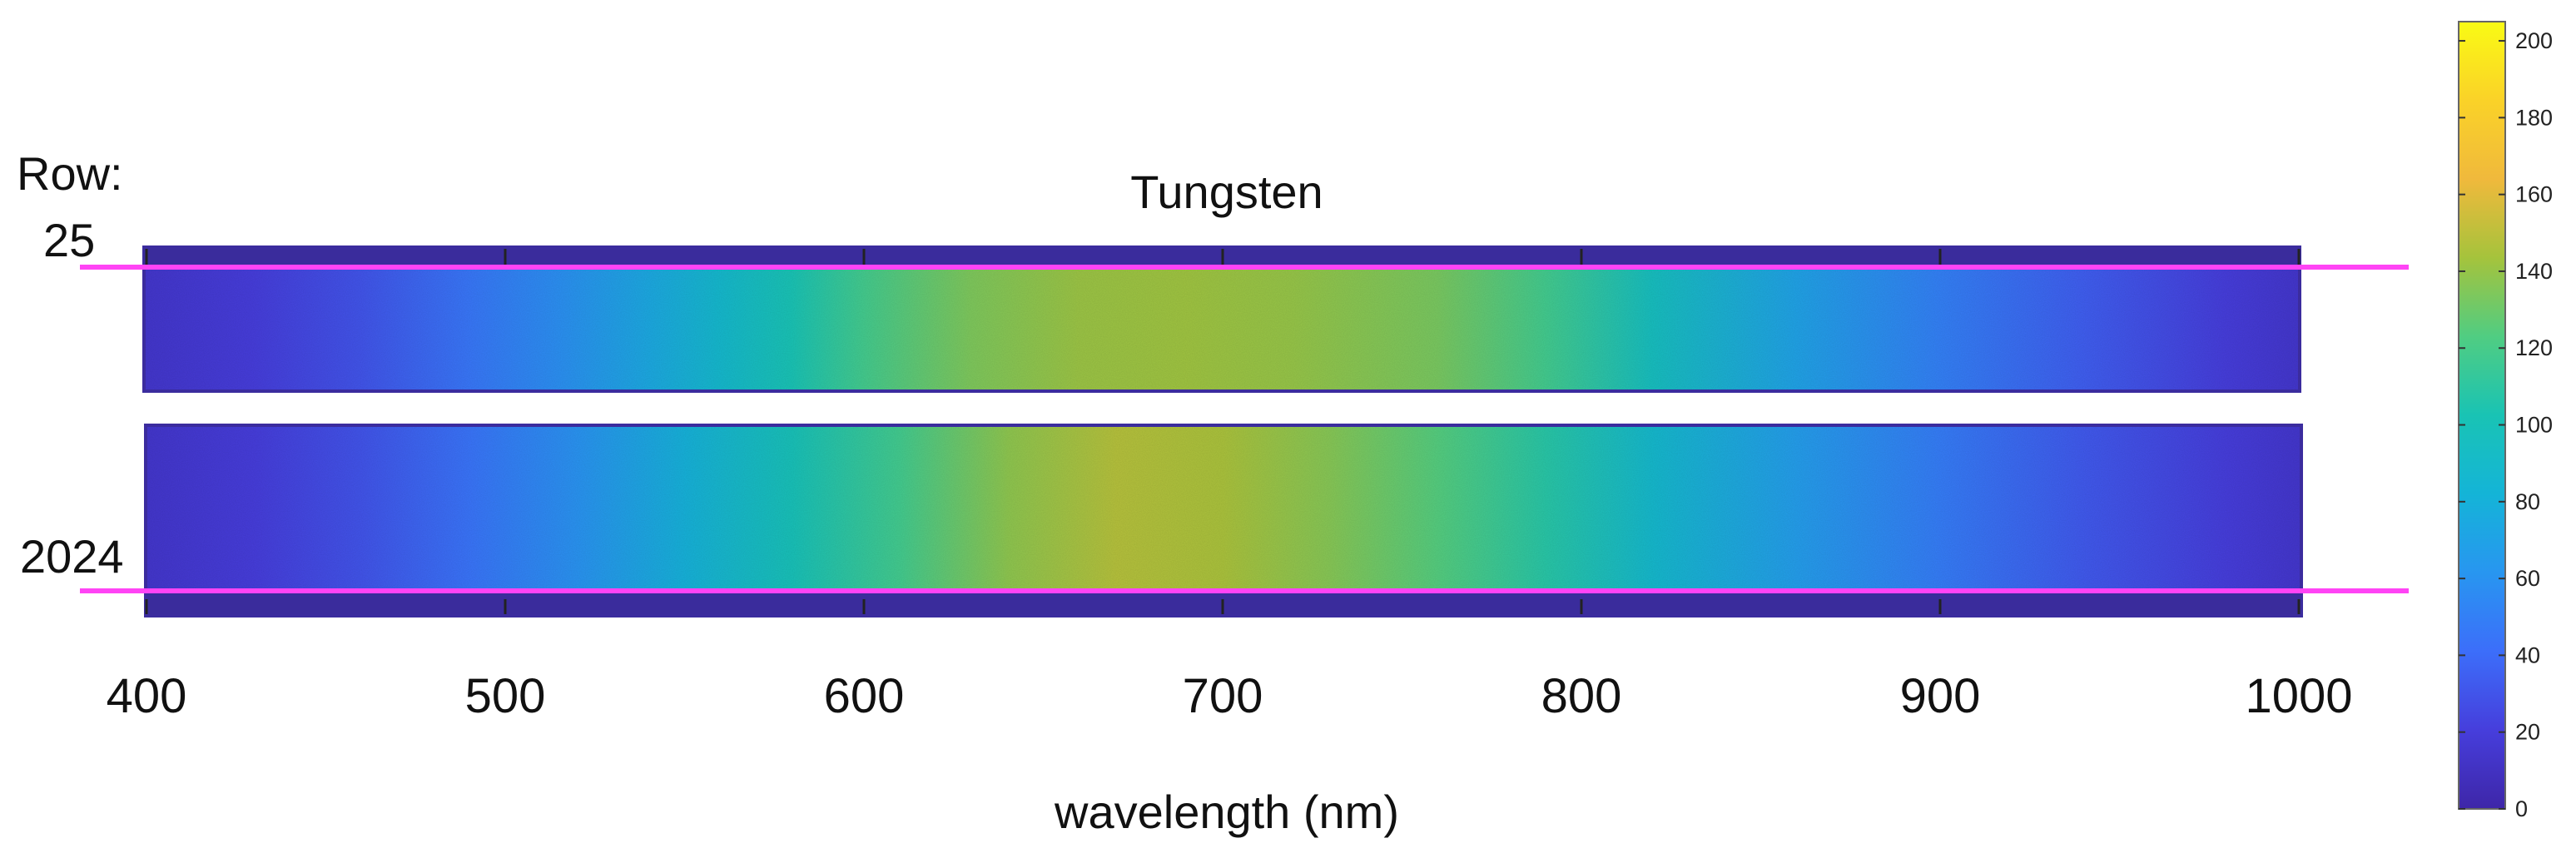  Describe the element at coordinates (505, 696) in the screenshot. I see `x-tick-label-500: 500` at that location.